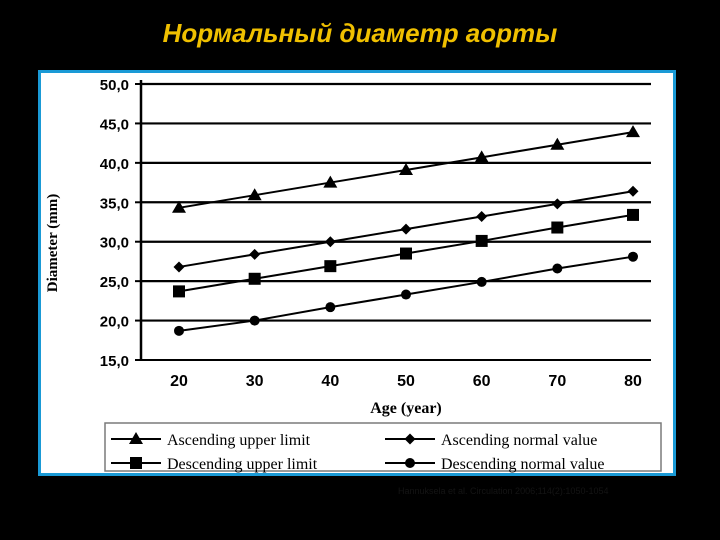 This screenshot has width=720, height=540. What do you see at coordinates (557, 381) in the screenshot?
I see `x-tick-label: 70` at bounding box center [557, 381].